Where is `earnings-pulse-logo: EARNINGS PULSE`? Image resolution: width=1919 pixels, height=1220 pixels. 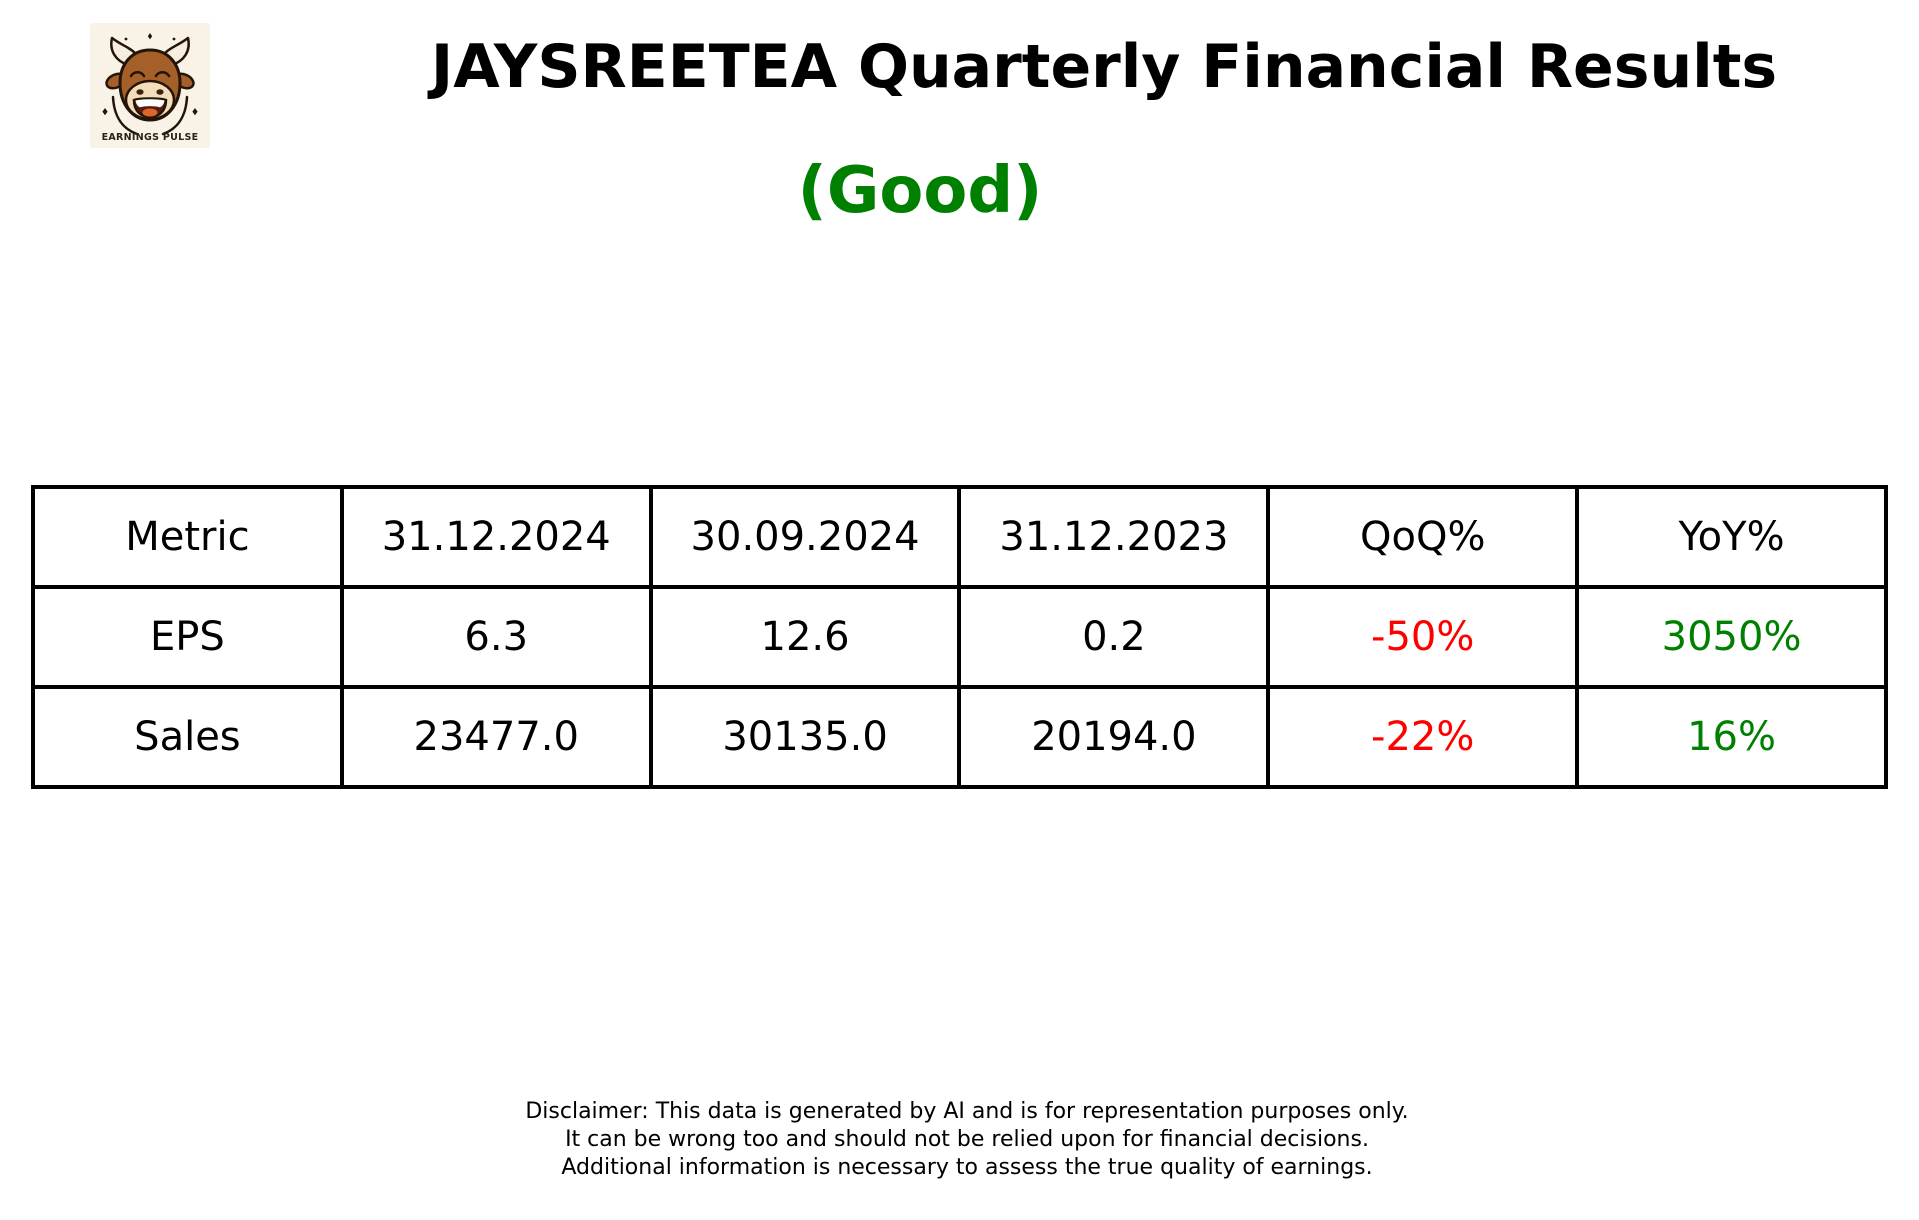
earnings-pulse-logo: EARNINGS PULSE is located at coordinates (150, 85).